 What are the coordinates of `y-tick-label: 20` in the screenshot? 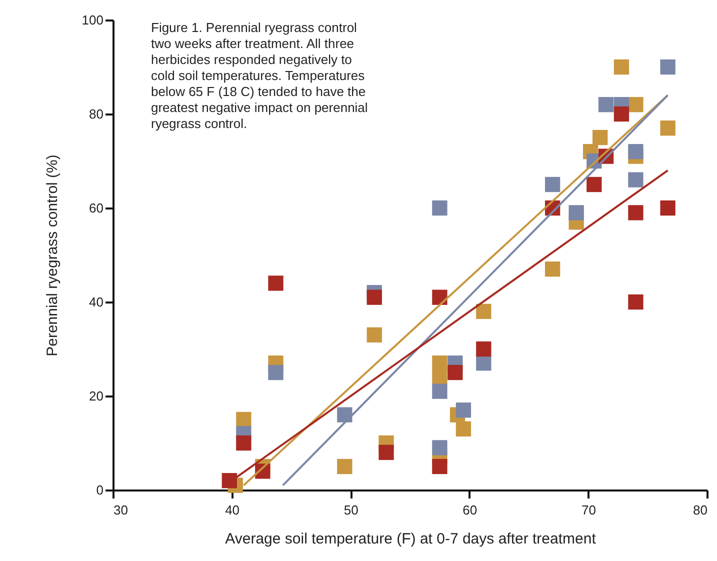 It's located at (96, 396).